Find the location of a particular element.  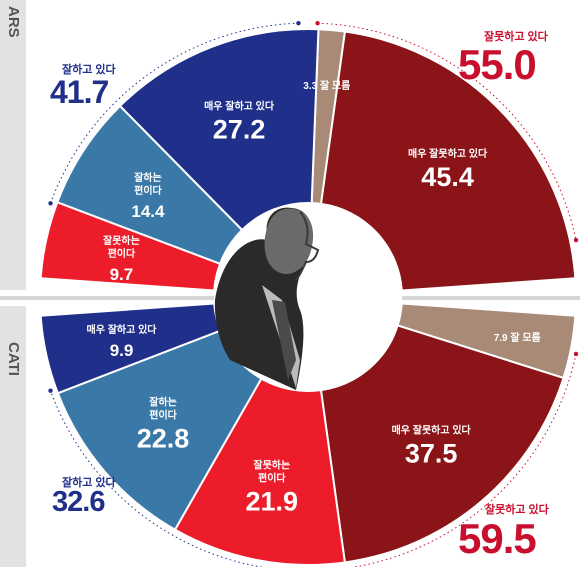

slice-value-label: 45.4 is located at coordinates (447, 177).